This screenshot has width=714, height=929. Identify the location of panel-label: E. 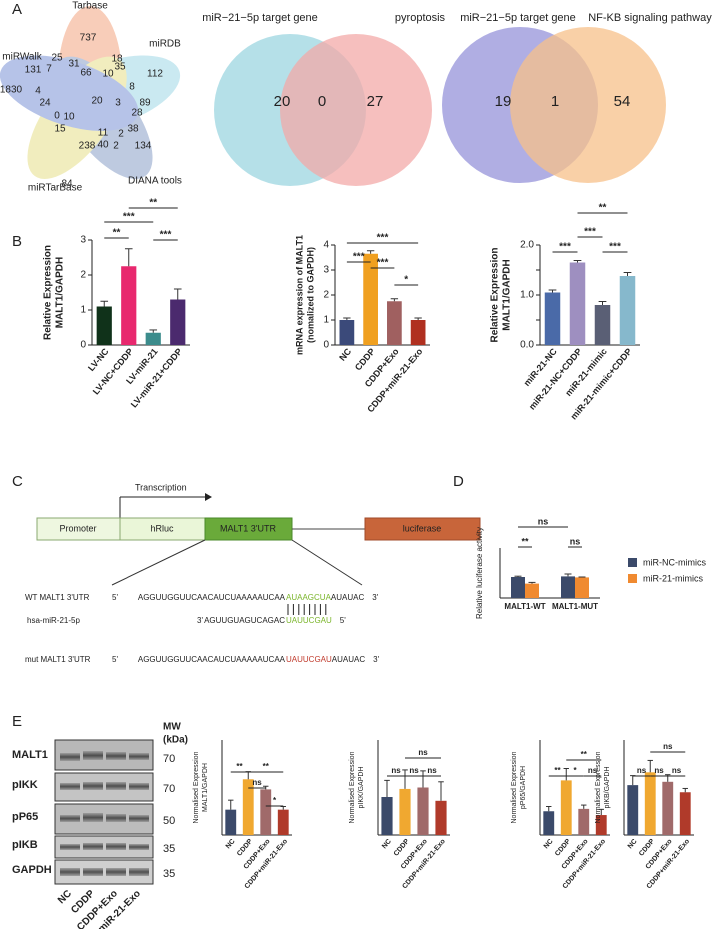
(17, 721).